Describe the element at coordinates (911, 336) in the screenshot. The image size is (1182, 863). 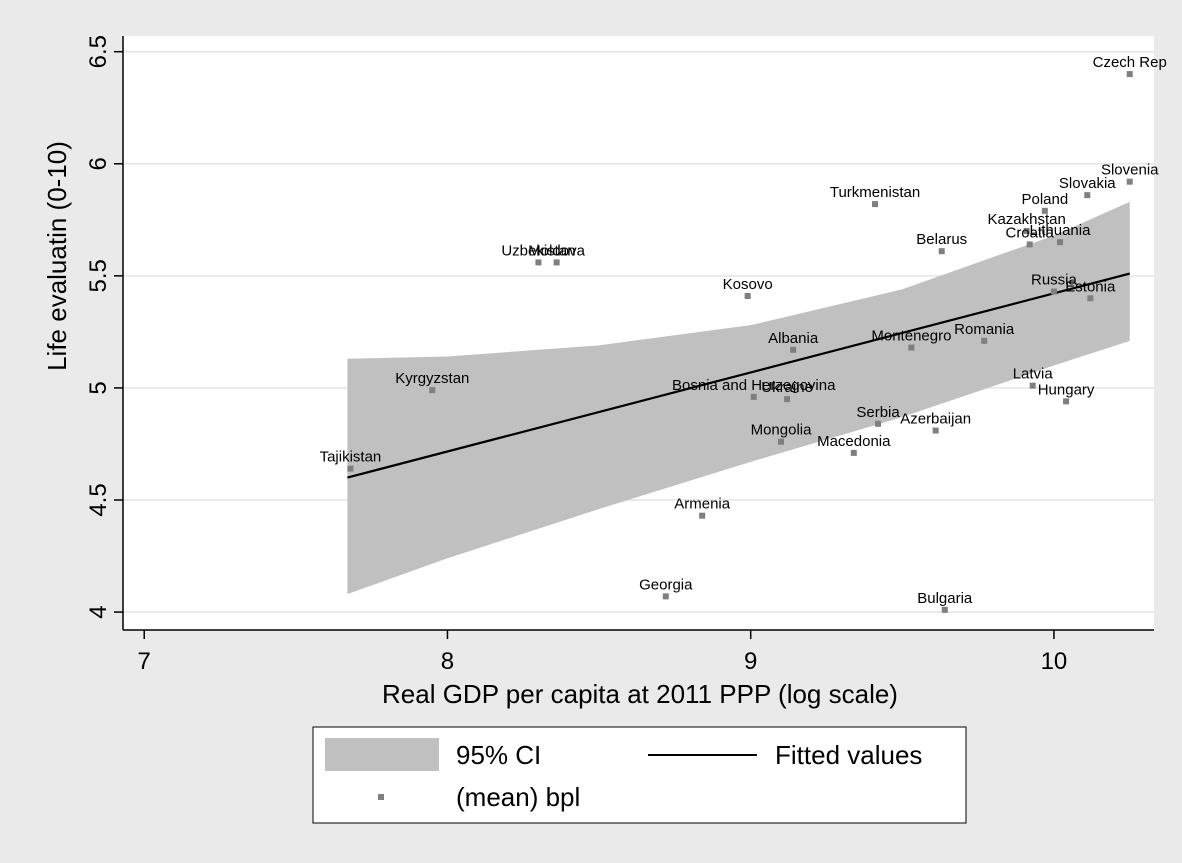
I see `point-label: Montenegro` at that location.